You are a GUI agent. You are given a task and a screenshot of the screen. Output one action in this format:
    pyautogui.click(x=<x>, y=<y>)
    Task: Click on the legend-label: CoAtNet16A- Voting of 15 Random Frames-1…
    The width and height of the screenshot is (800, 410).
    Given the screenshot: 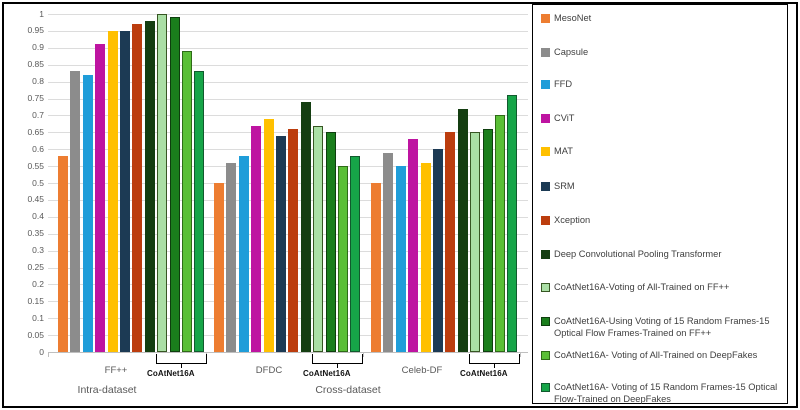 What is the action you would take?
    pyautogui.click(x=666, y=393)
    